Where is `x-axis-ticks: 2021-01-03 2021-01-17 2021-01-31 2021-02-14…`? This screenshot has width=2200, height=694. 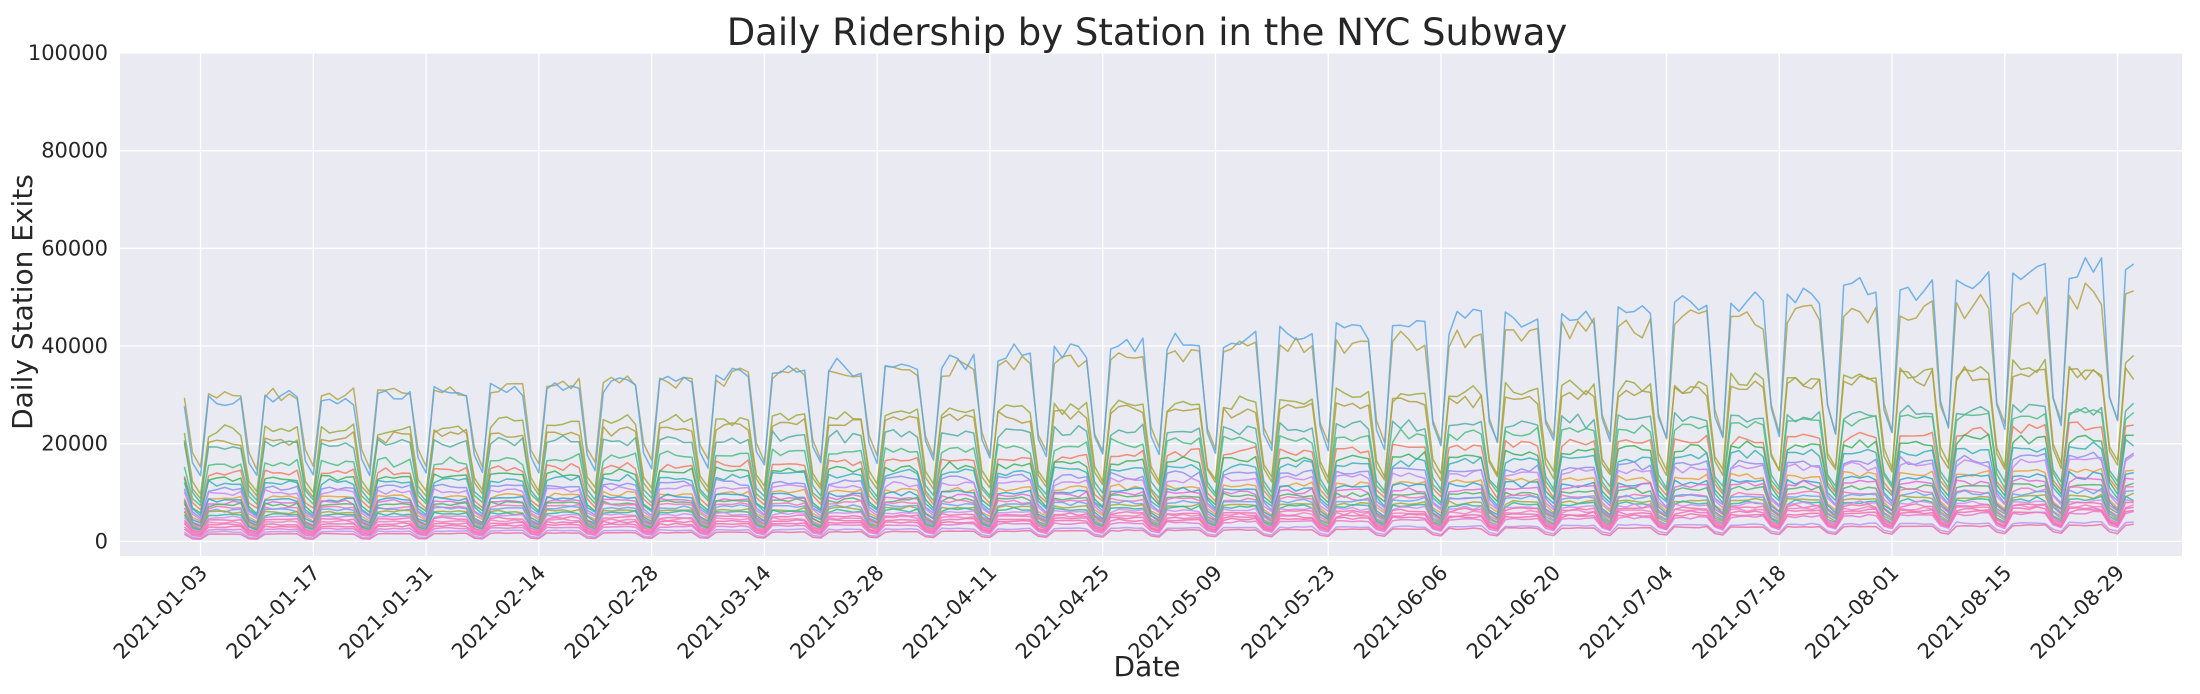
x-axis-ticks: 2021-01-03 2021-01-17 2021-01-31 2021-02-14… is located at coordinates (1119, 612).